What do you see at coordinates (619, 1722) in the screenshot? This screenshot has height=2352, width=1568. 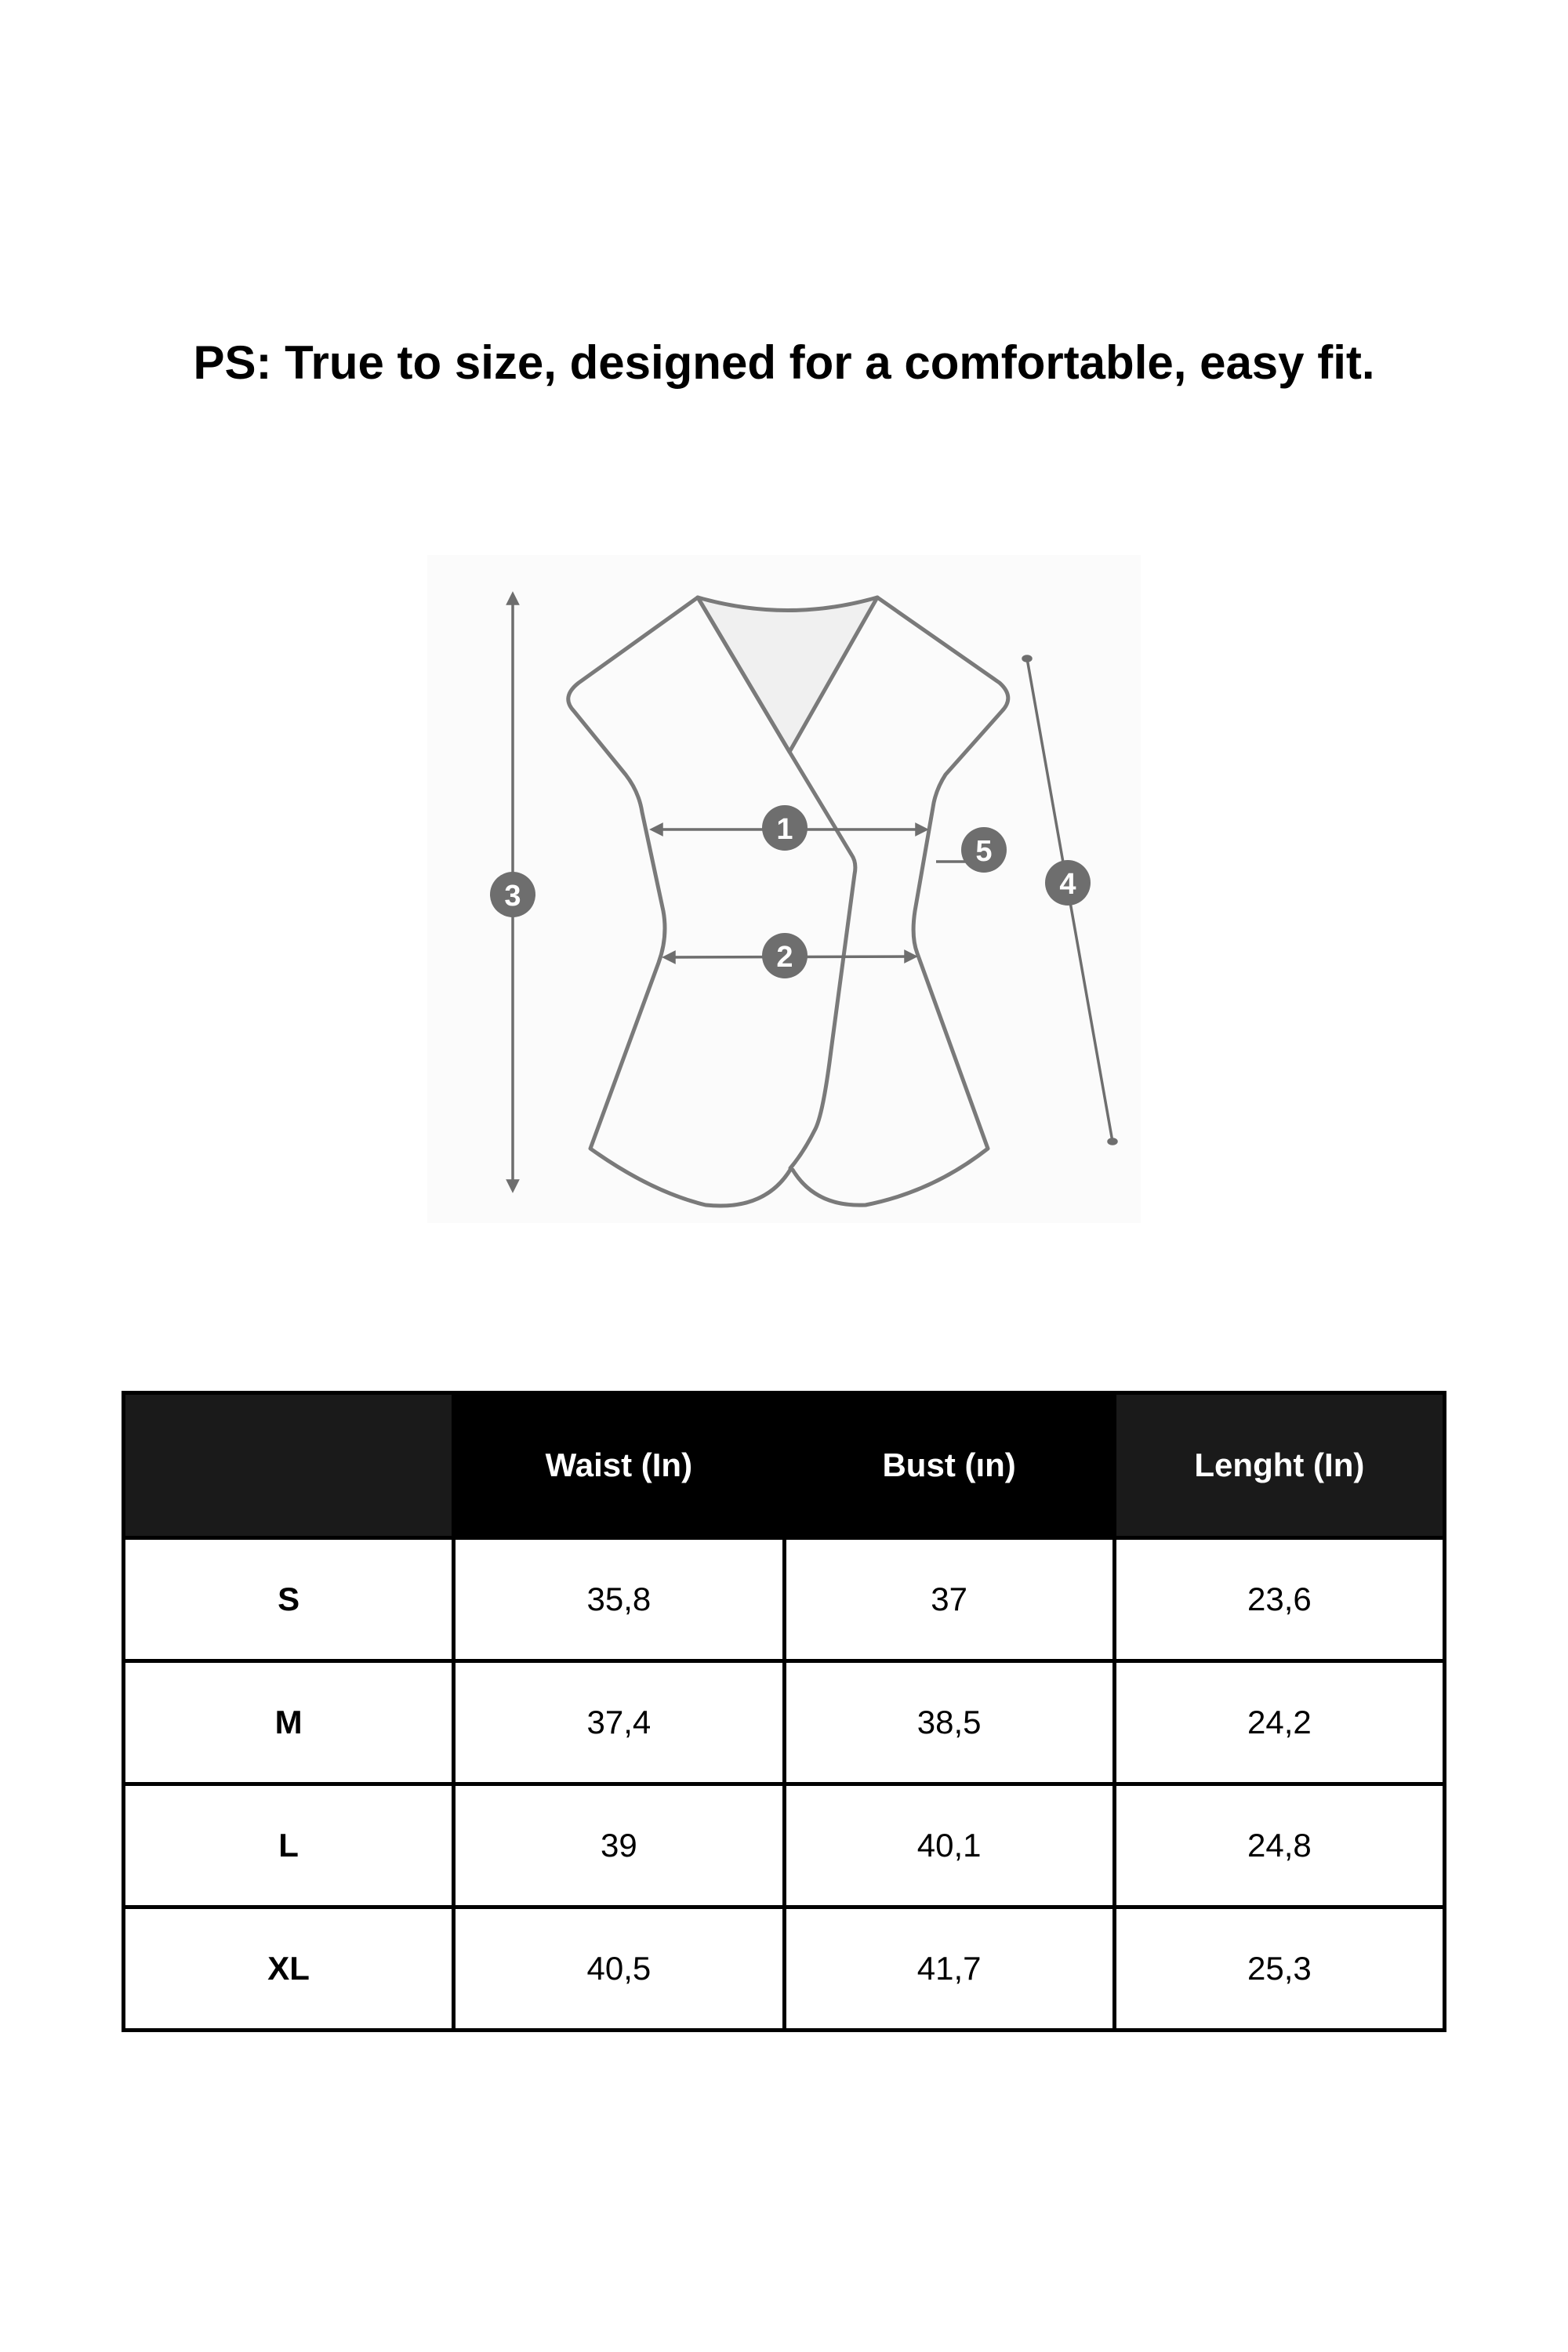 I see `waist-cell: 37,4` at bounding box center [619, 1722].